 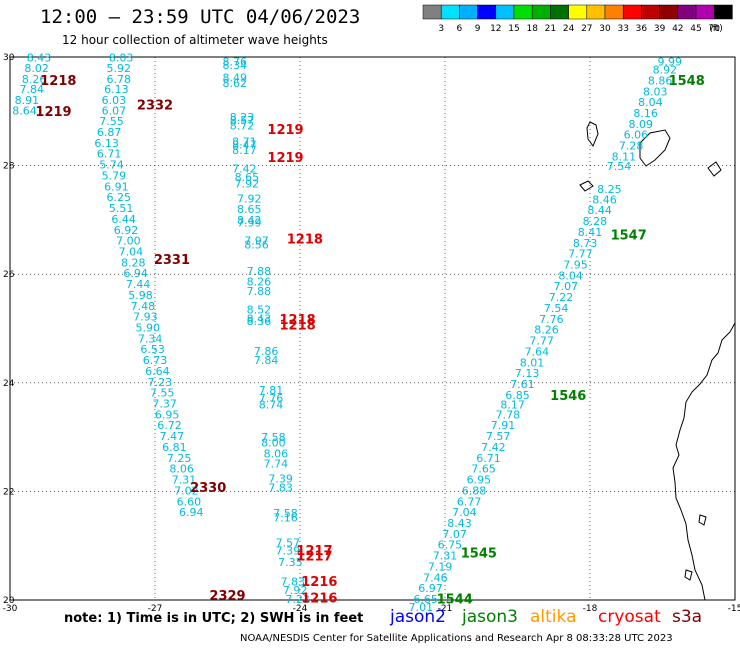 I want to click on colorbar-tick: 18, so click(x=532, y=29).